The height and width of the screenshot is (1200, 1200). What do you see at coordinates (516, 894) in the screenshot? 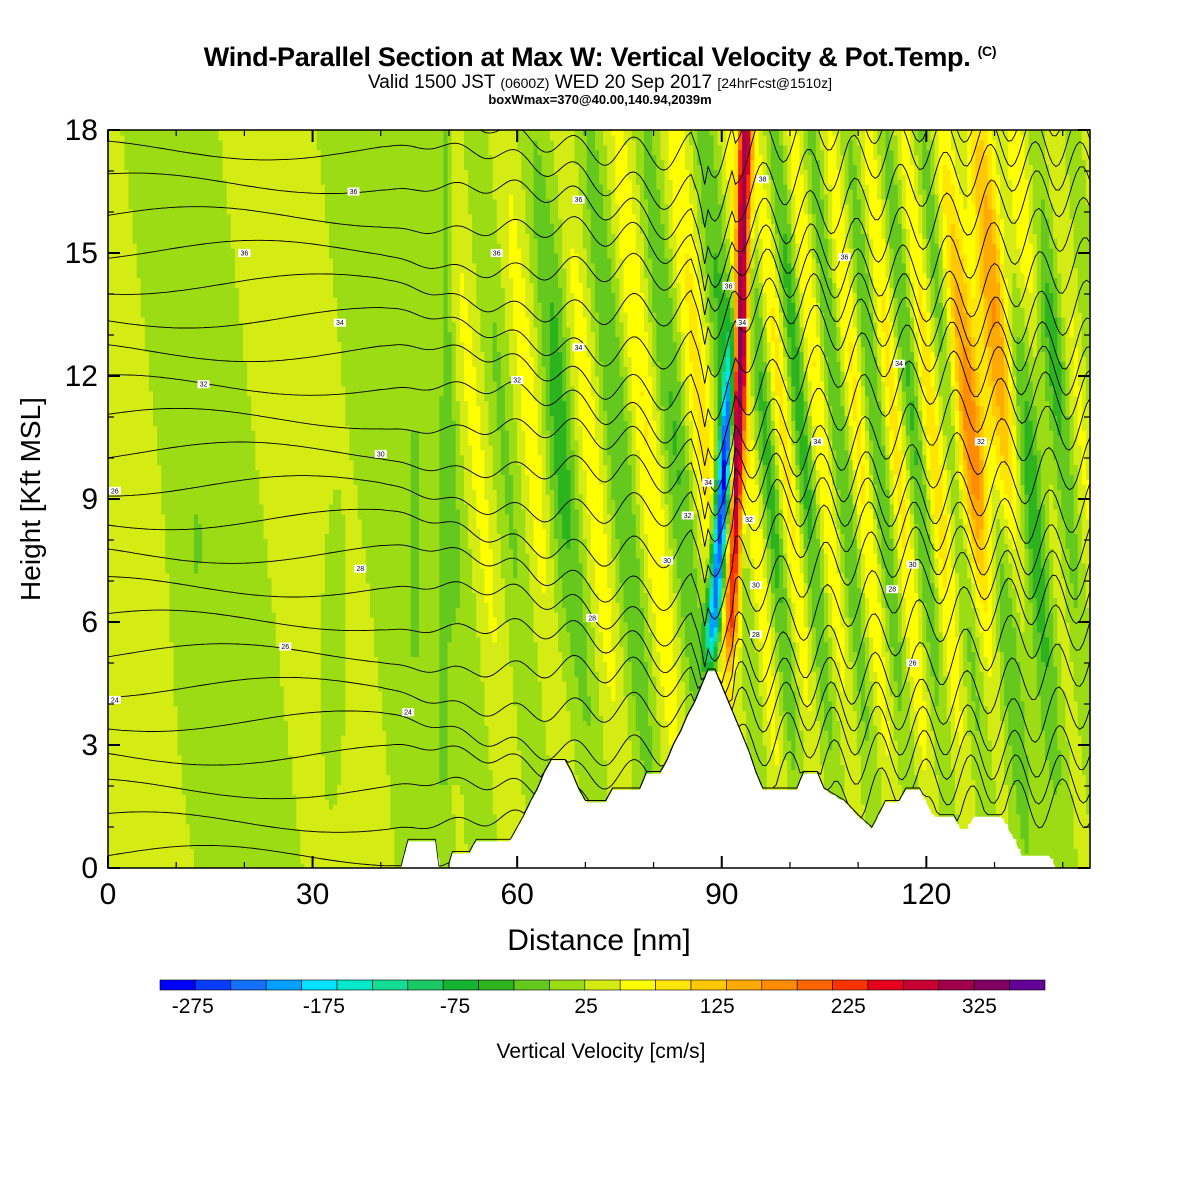
I see `x-tick-label: 60` at bounding box center [516, 894].